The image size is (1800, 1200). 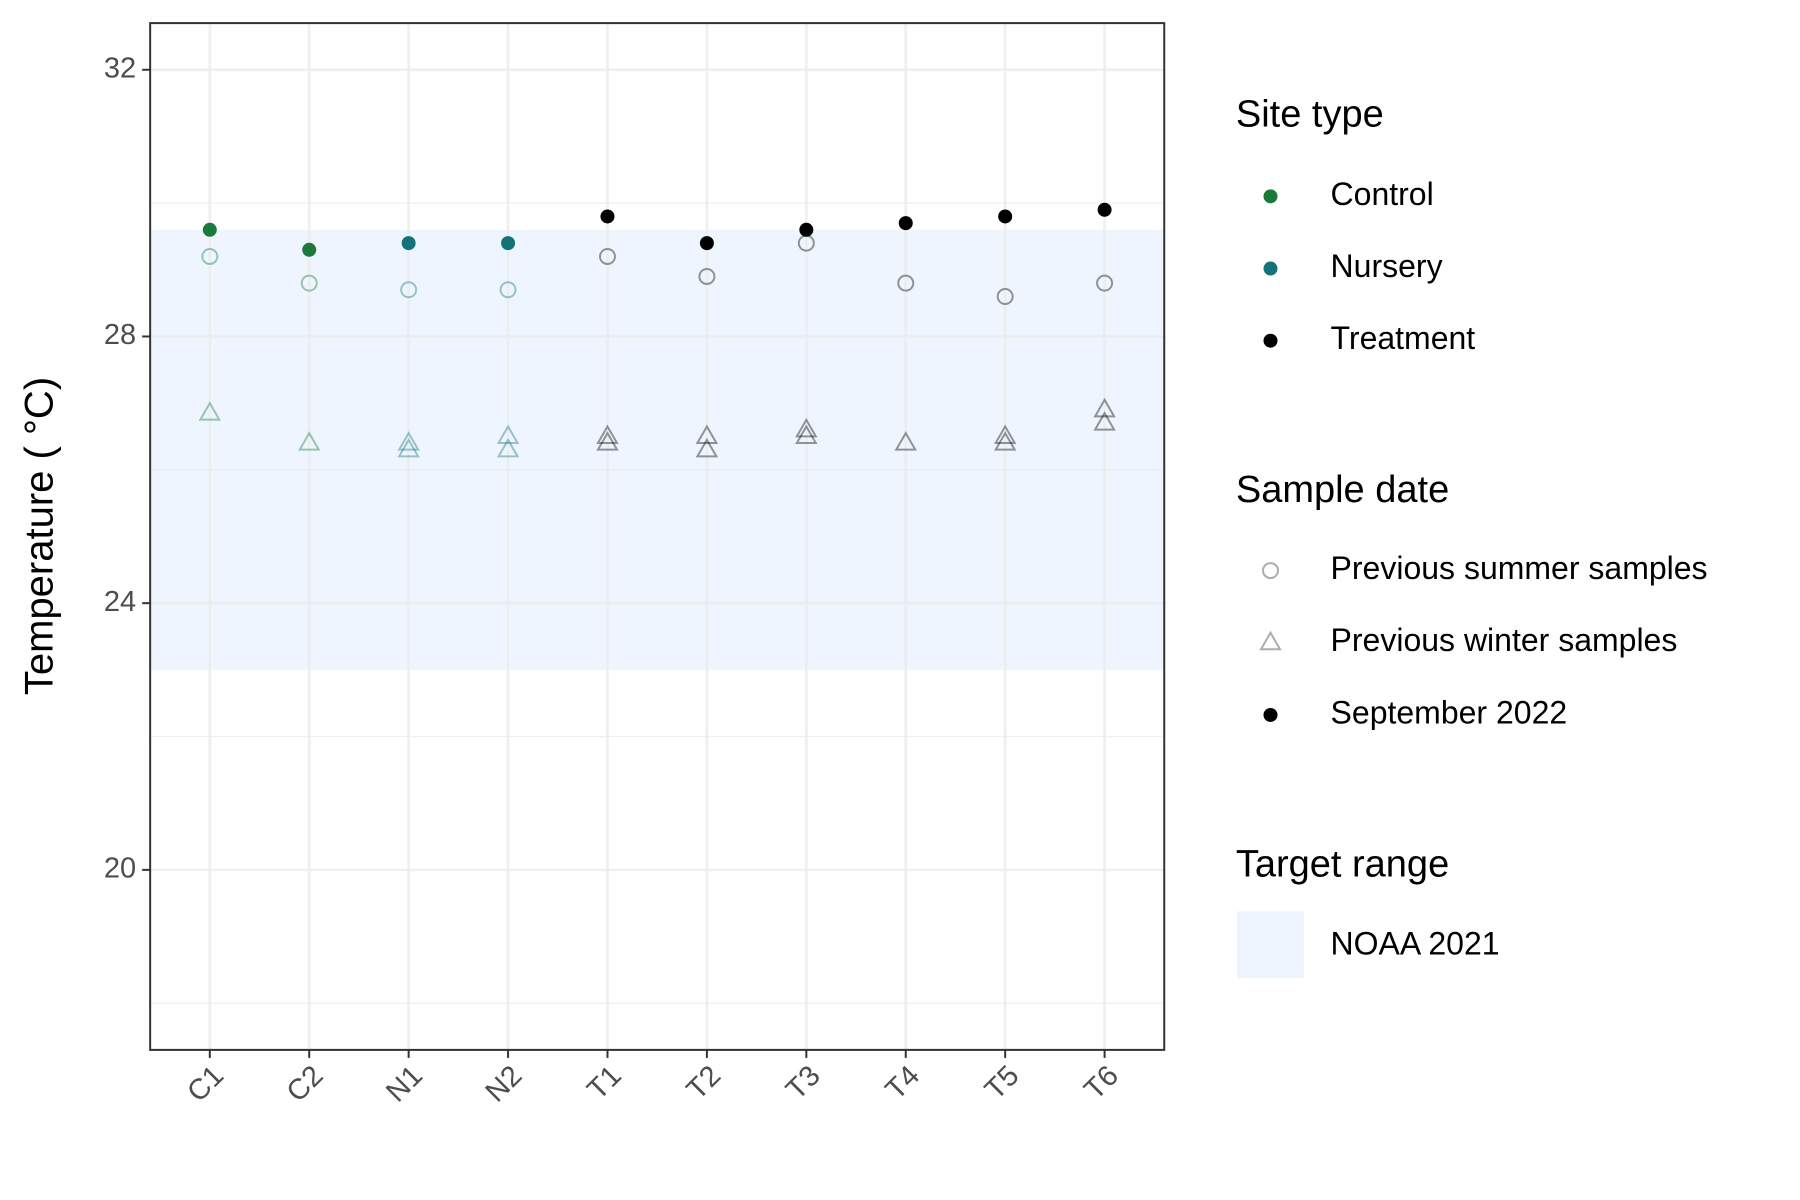 I want to click on x-tick-label: T2, so click(x=704, y=1083).